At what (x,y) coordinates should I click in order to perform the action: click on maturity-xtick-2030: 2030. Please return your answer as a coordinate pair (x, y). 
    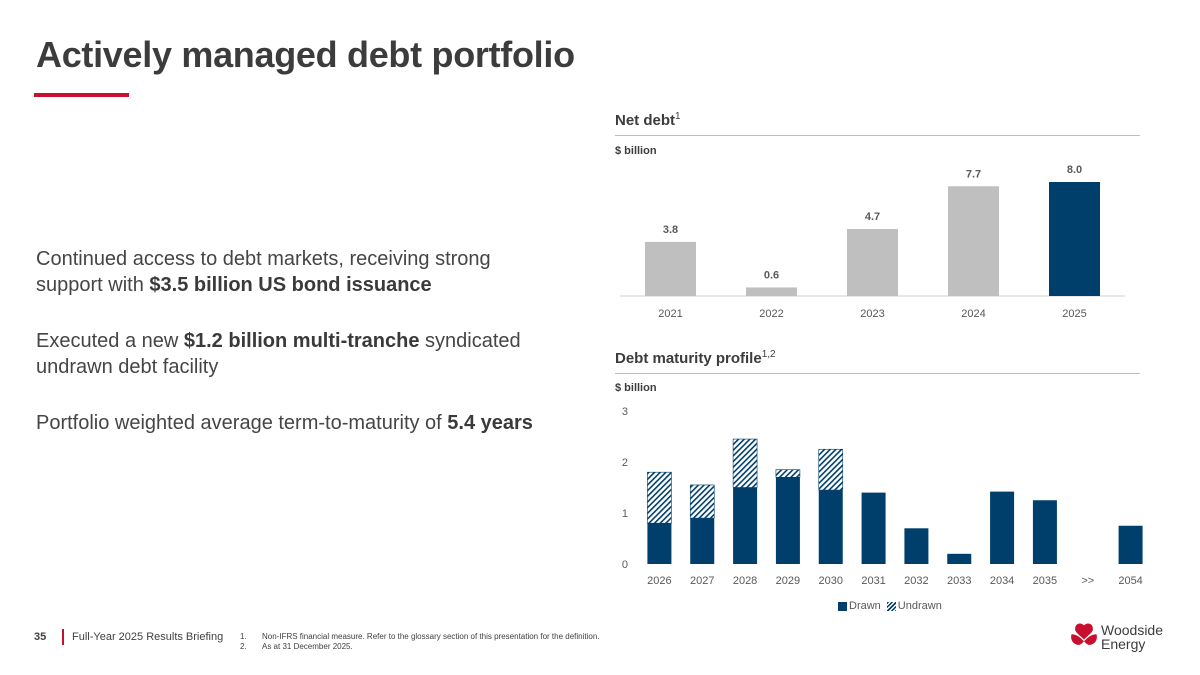
    Looking at the image, I should click on (831, 581).